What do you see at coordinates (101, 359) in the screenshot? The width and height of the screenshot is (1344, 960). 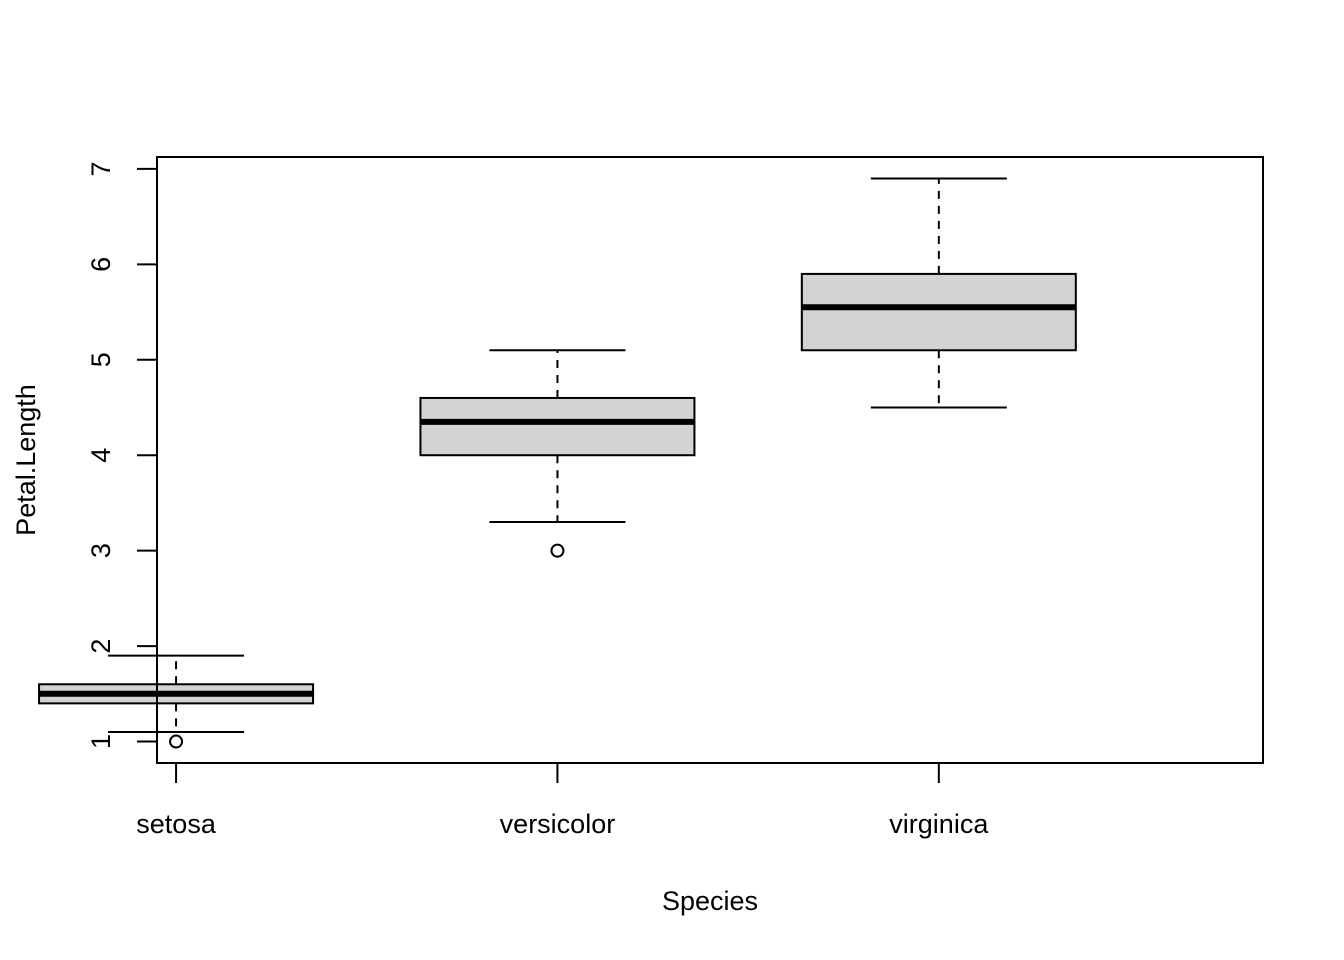 I see `y-tick-label: 5` at bounding box center [101, 359].